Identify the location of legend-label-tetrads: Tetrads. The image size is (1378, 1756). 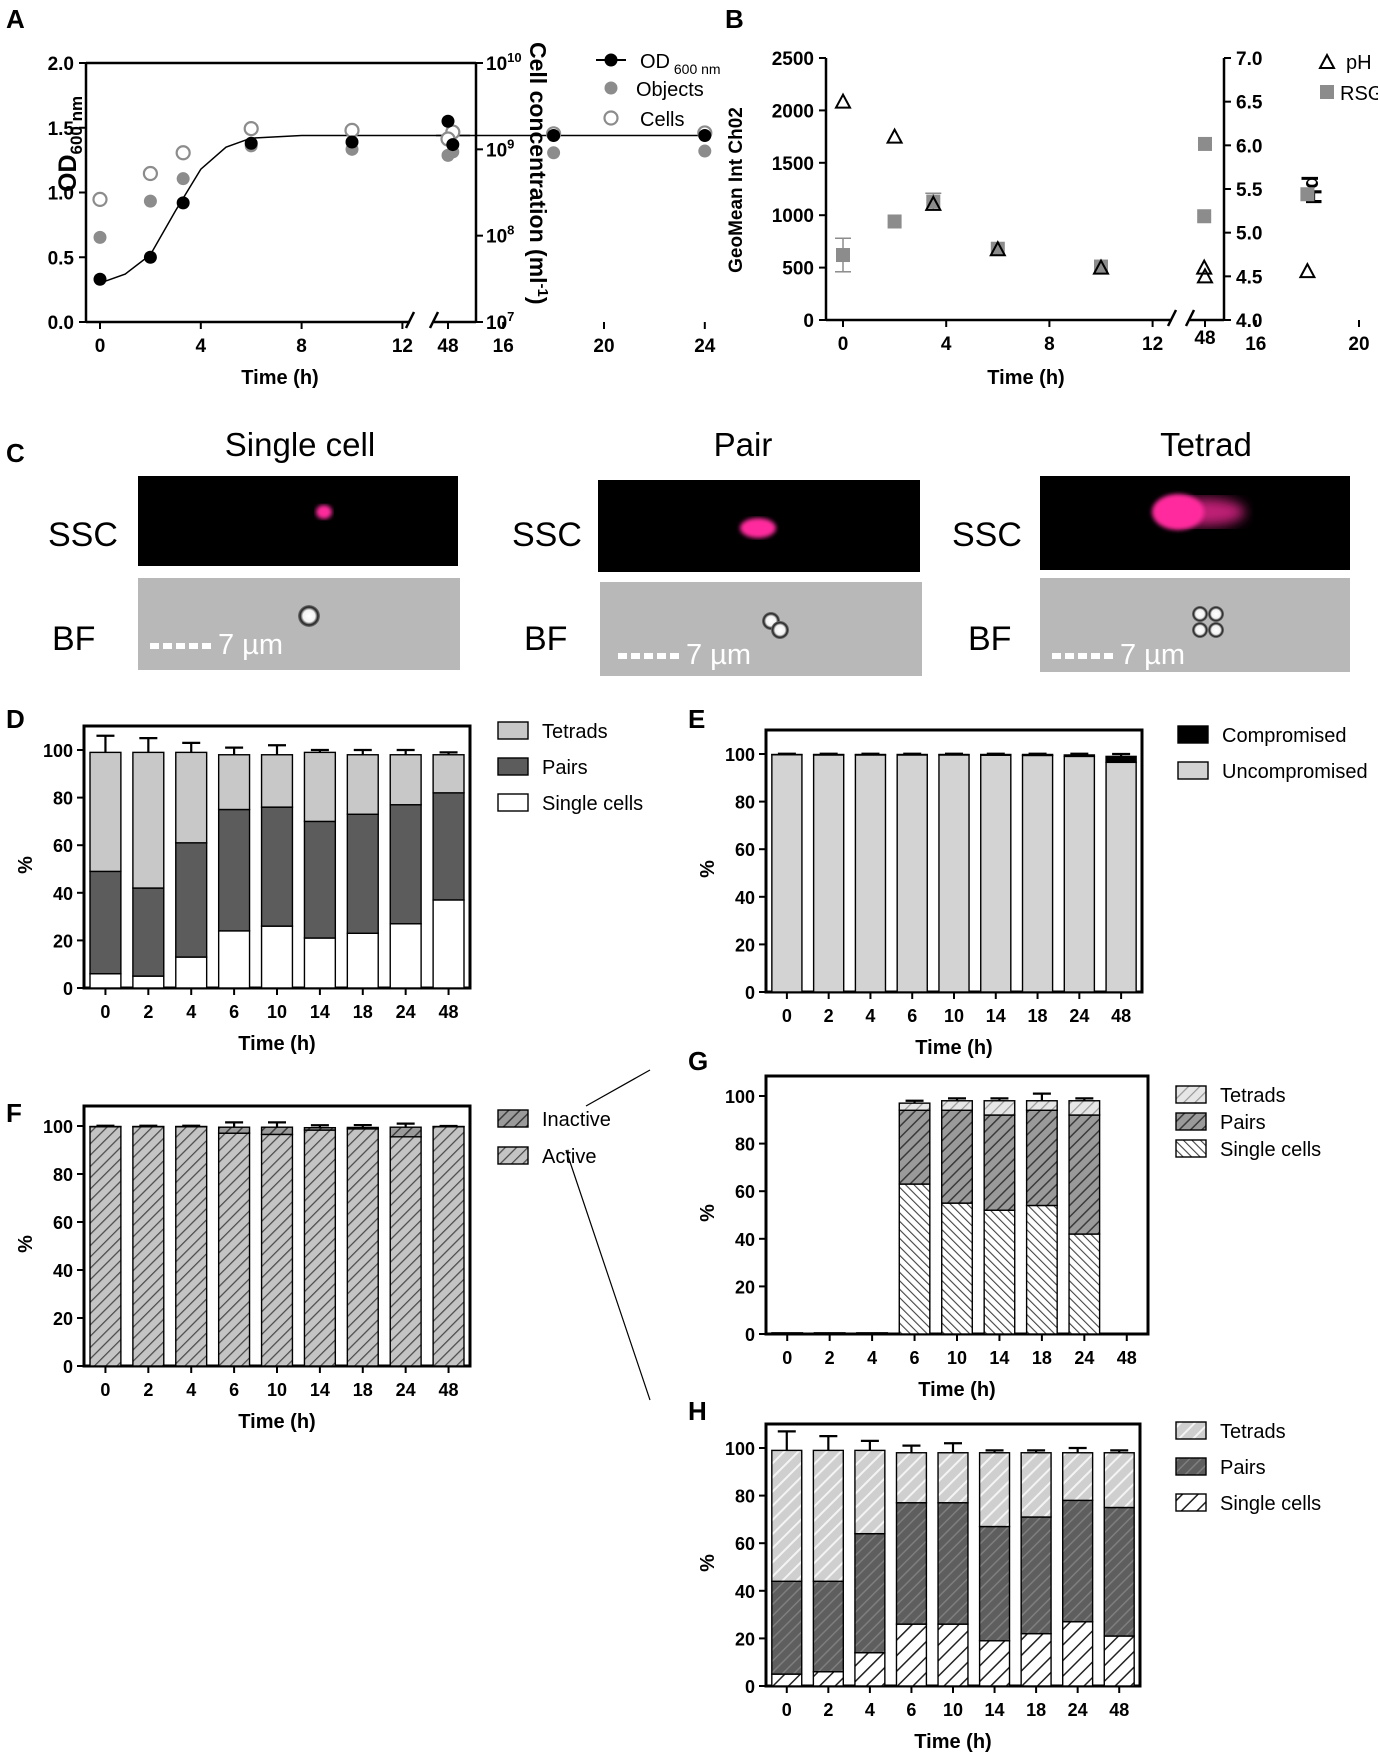
(1253, 1432).